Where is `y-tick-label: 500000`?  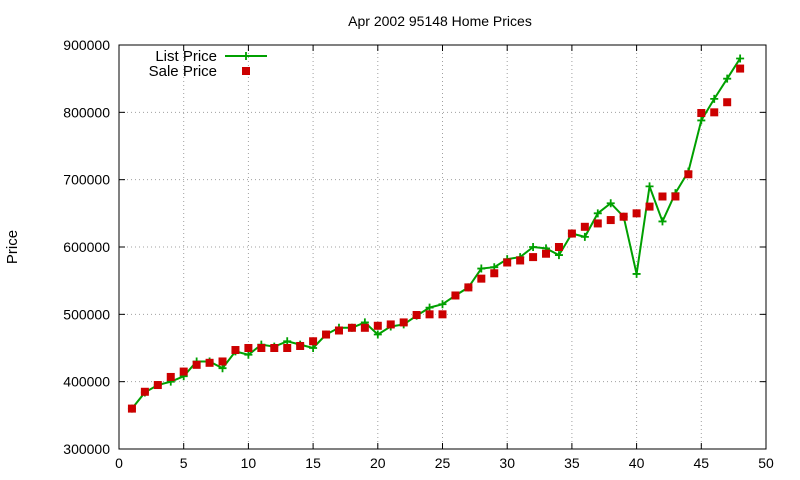 y-tick-label: 500000 is located at coordinates (86, 314).